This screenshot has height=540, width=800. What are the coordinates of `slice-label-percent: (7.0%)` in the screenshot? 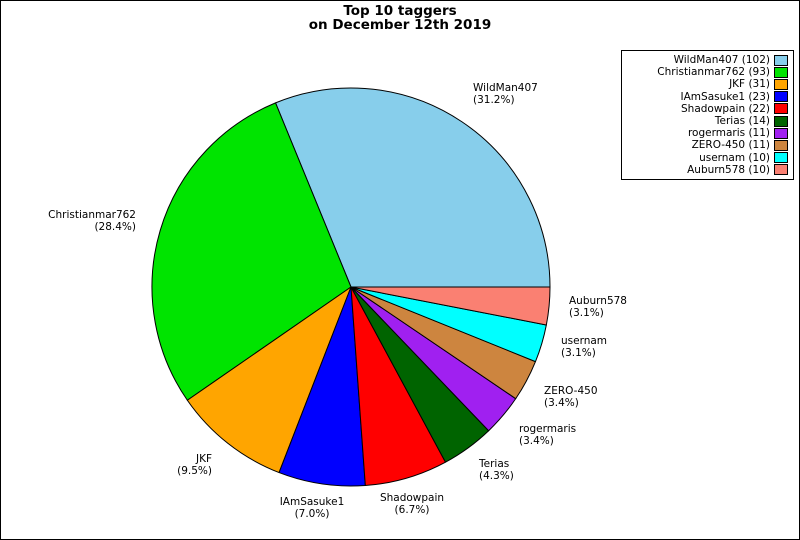 It's located at (312, 514).